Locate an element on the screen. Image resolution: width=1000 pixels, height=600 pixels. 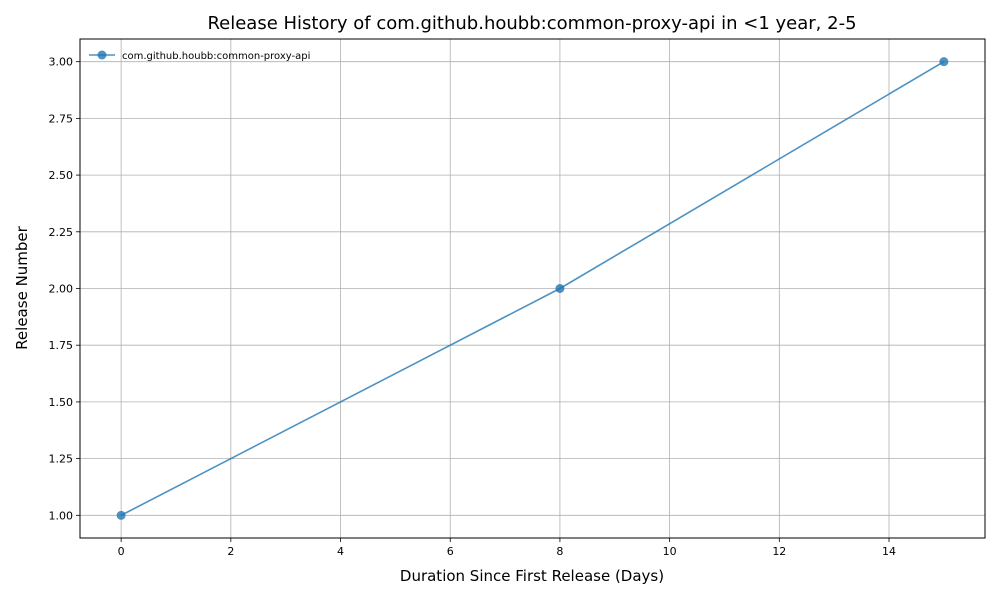
legend: com.github.houbb:common-proxy-api is located at coordinates (199, 56).